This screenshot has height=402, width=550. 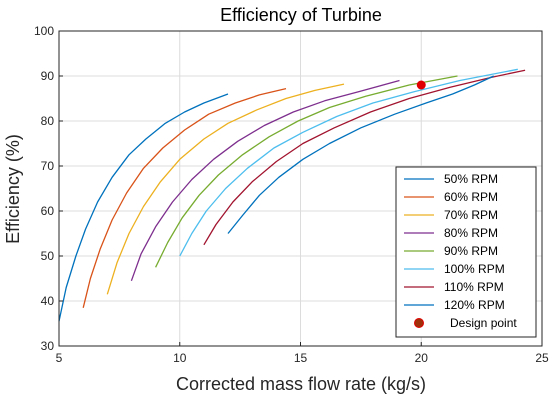 What do you see at coordinates (471, 197) in the screenshot?
I see `legend-label: 60% RPM` at bounding box center [471, 197].